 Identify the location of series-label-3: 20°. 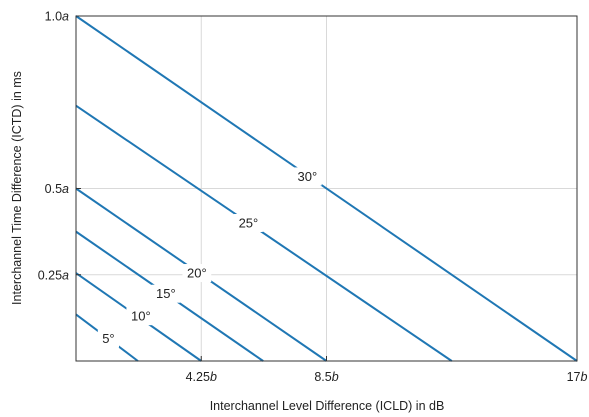
(197, 273).